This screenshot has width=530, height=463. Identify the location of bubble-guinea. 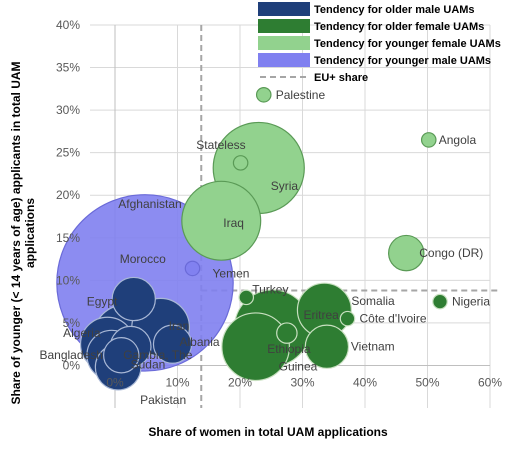
(255, 347).